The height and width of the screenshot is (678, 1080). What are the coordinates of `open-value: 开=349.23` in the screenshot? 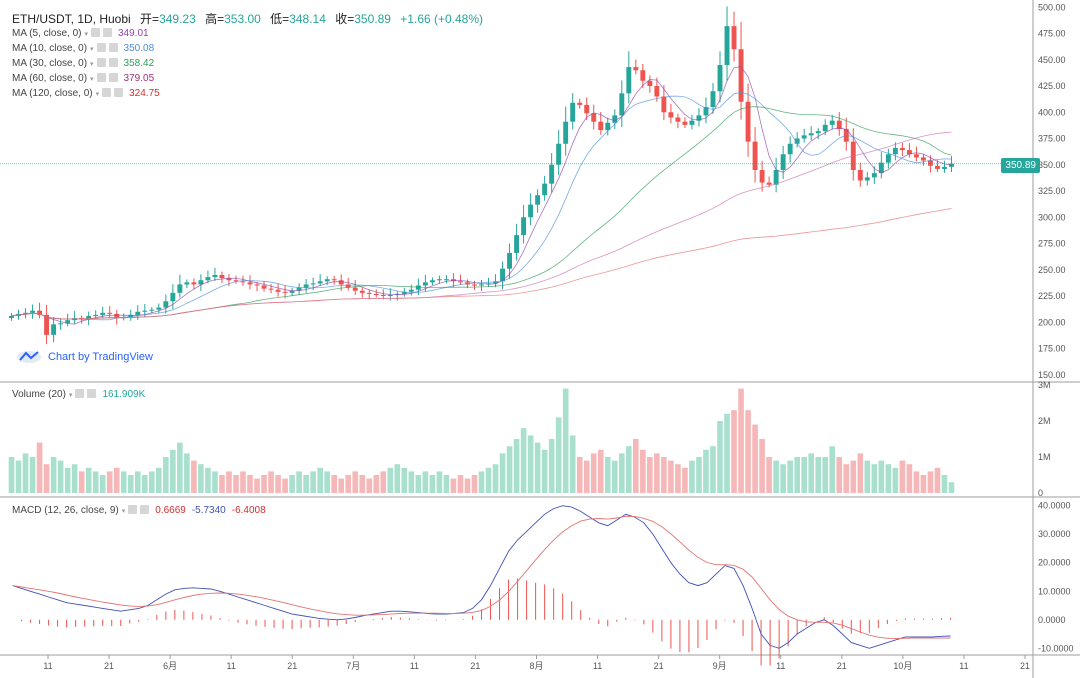 It's located at (168, 19).